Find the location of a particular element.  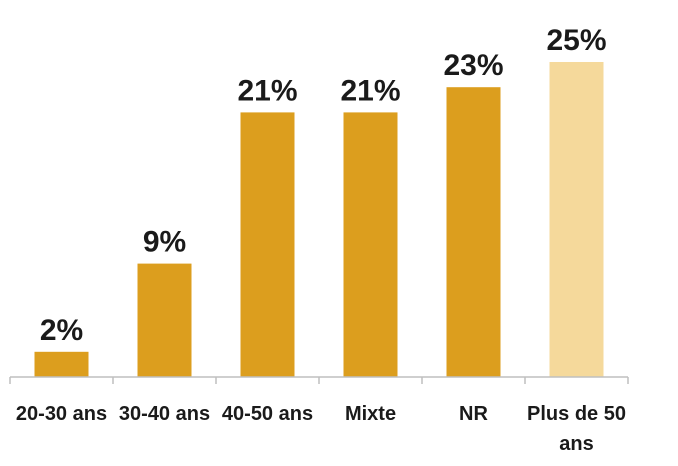

category-label: 20-30 ans is located at coordinates (61, 414).